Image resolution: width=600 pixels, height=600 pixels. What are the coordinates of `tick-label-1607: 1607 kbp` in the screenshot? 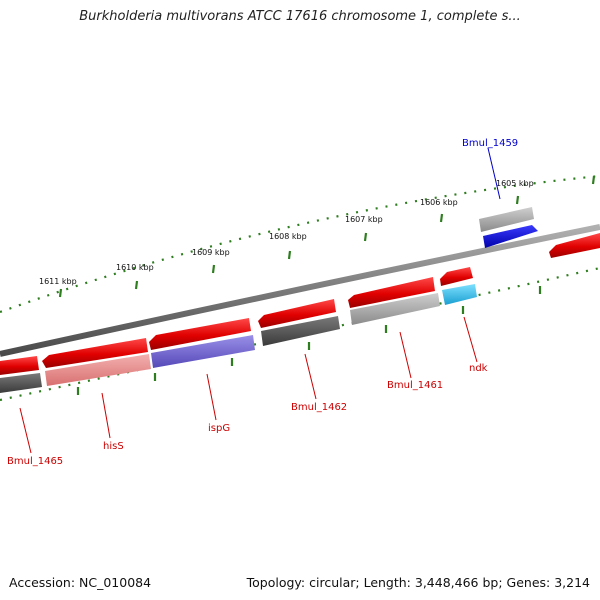 It's located at (364, 219).